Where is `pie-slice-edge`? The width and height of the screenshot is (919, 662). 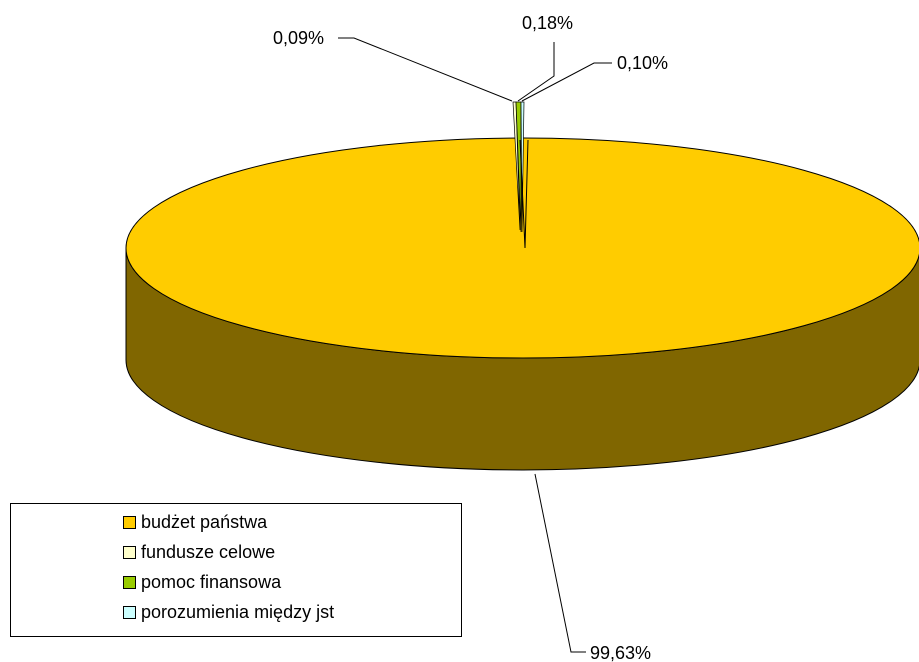
pie-slice-edge is located at coordinates (524, 194).